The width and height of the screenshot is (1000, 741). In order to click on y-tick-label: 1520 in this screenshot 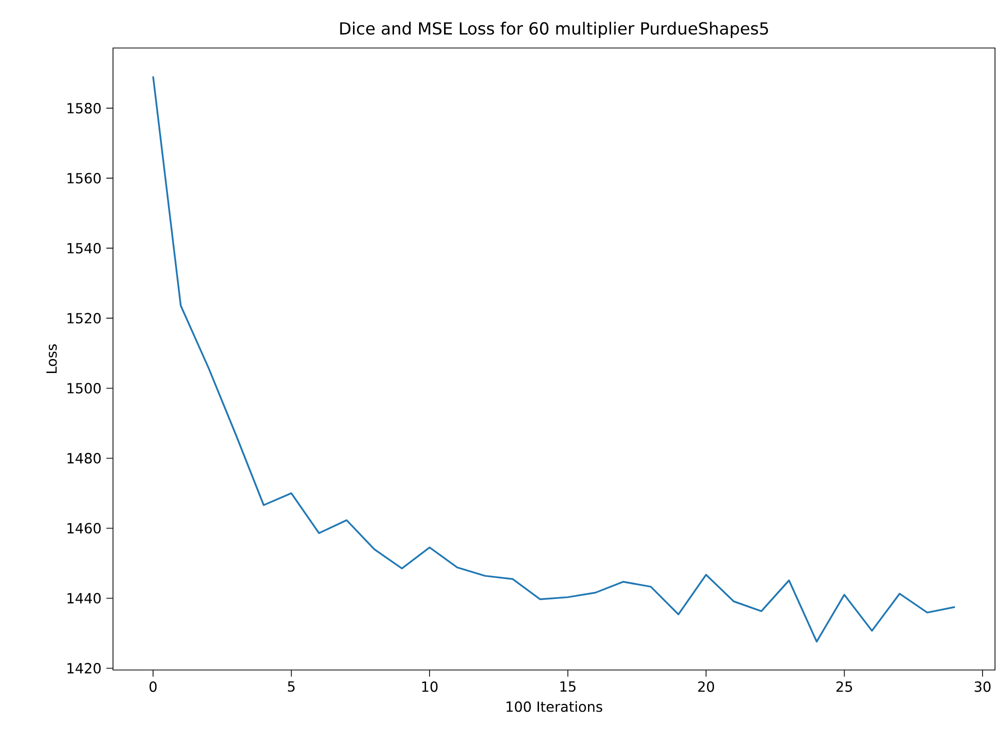, I will do `click(84, 318)`.